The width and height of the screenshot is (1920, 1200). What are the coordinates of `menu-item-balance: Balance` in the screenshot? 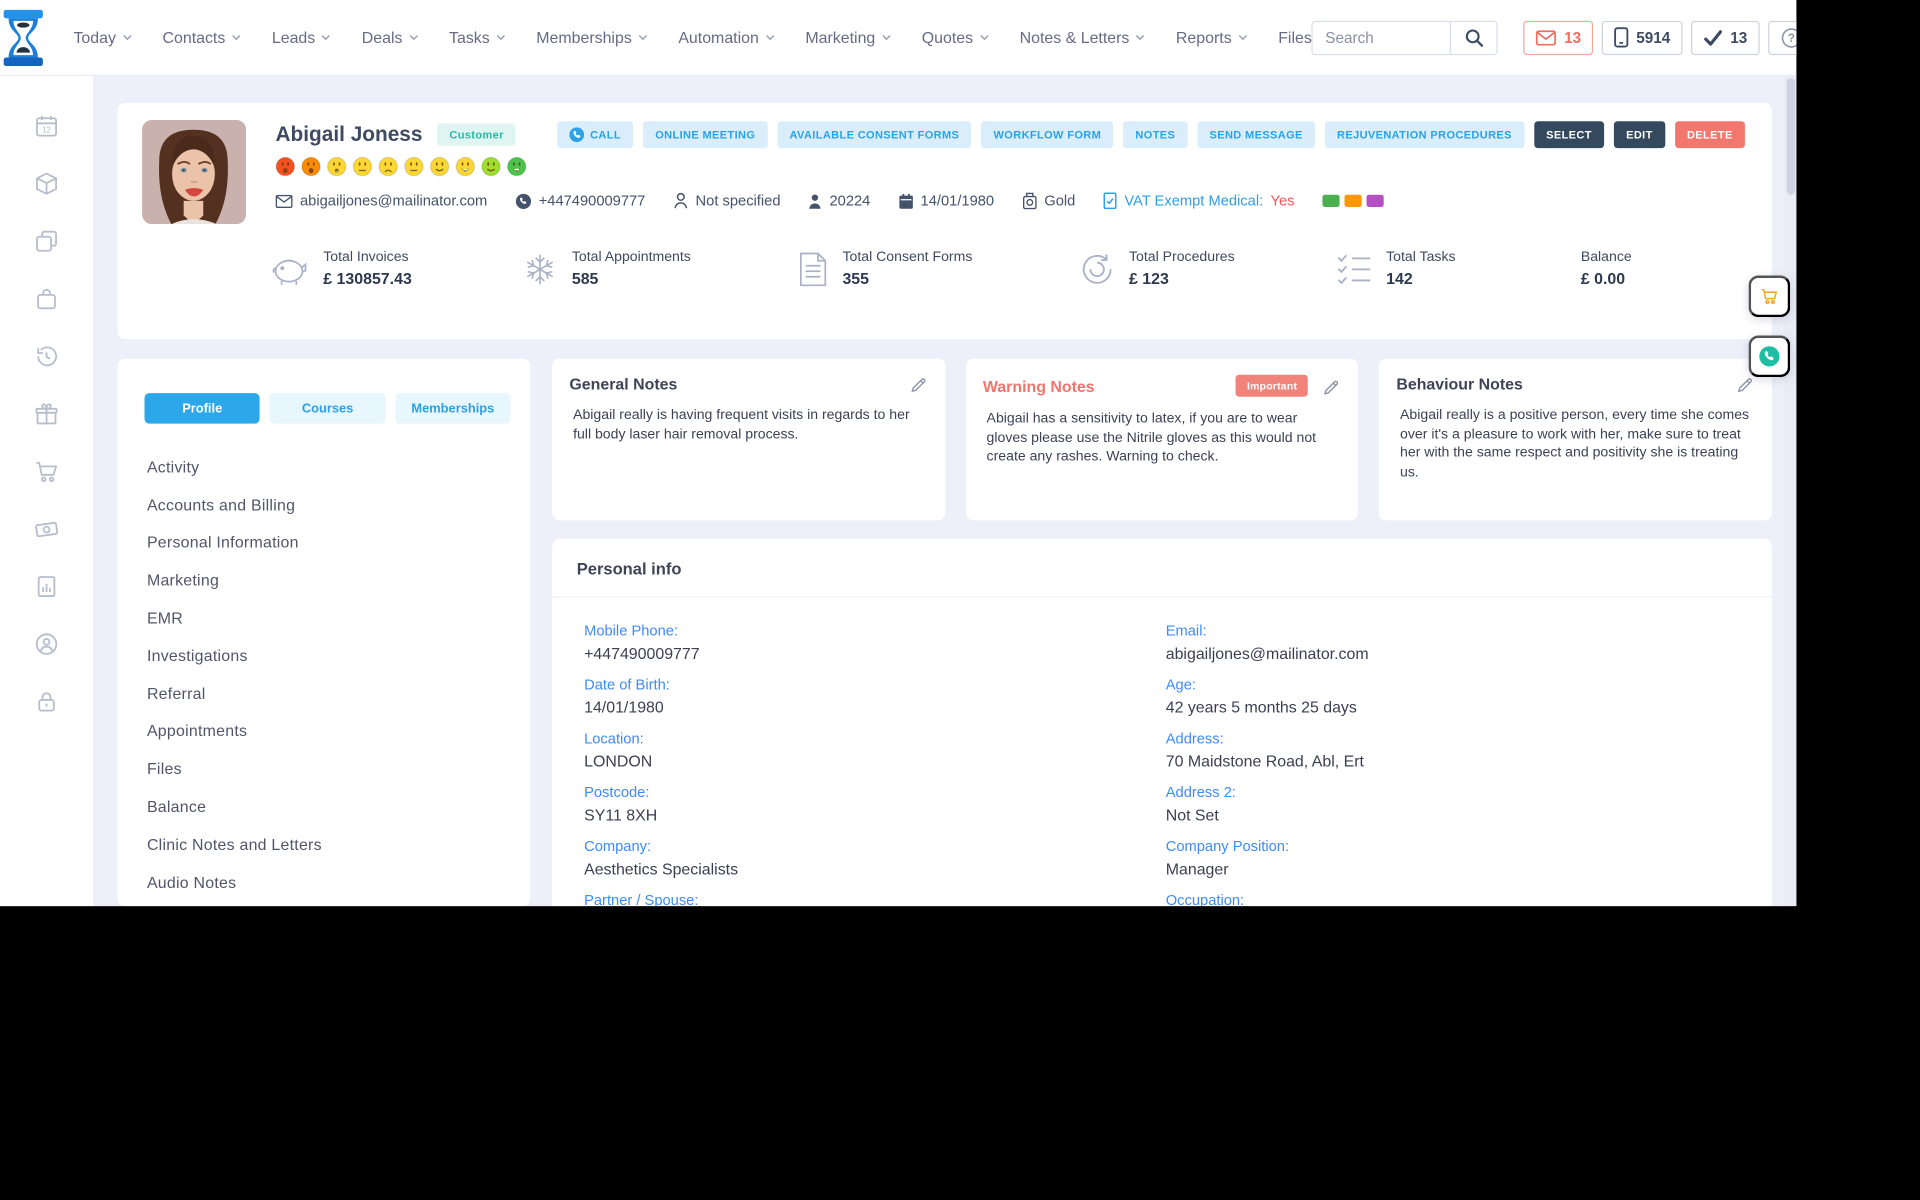 It's located at (176, 806).